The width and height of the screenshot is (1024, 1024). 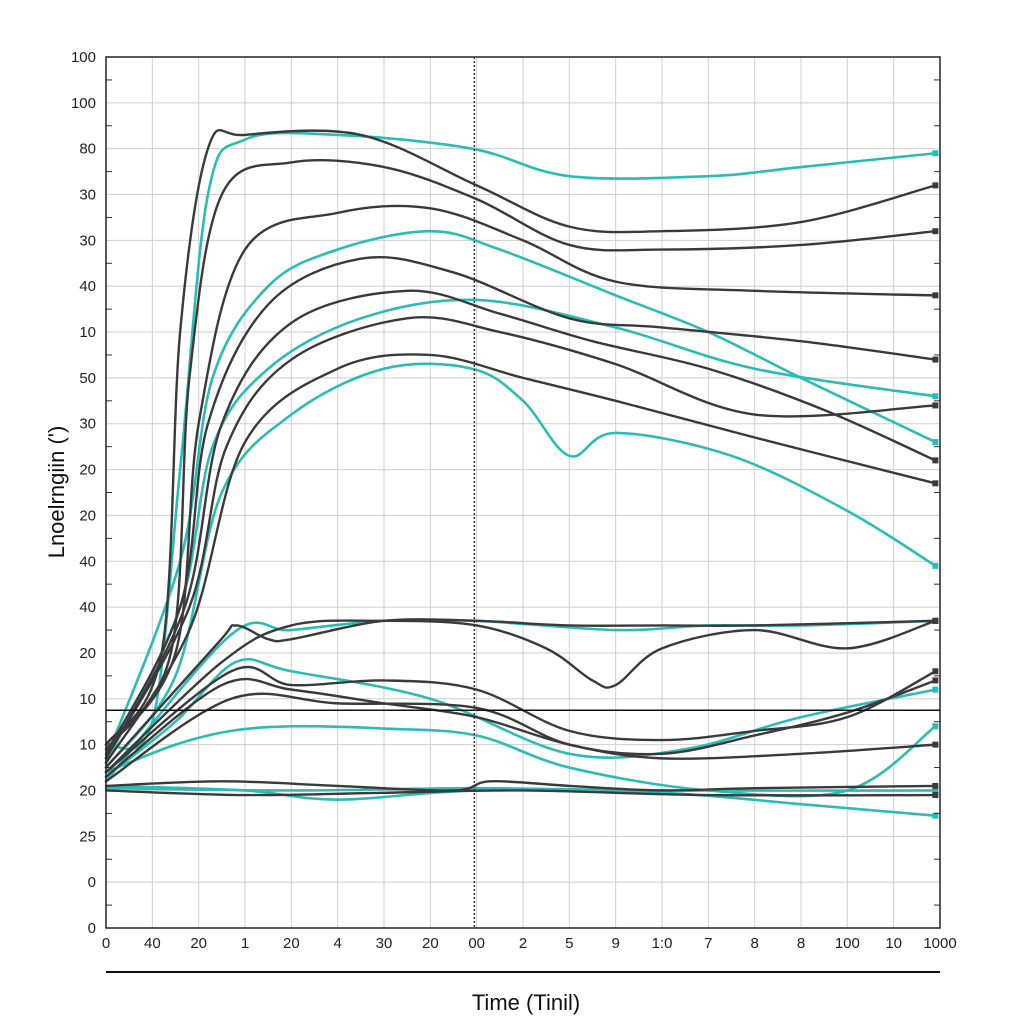 I want to click on x-tick-label: 1000, so click(x=939, y=943).